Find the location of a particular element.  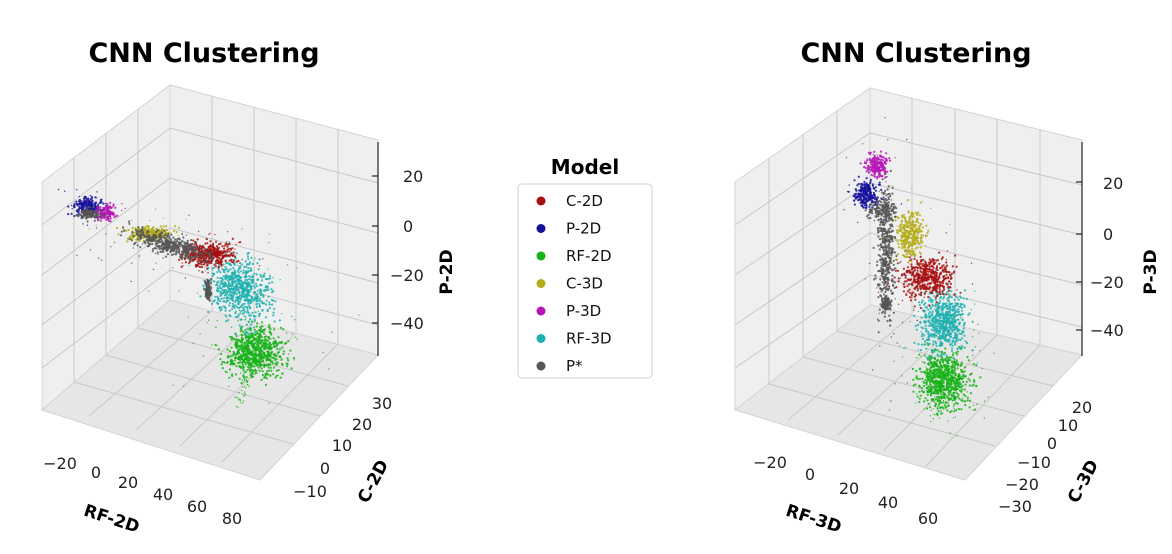

left-yticklabel-3: 20 is located at coordinates (362, 424).